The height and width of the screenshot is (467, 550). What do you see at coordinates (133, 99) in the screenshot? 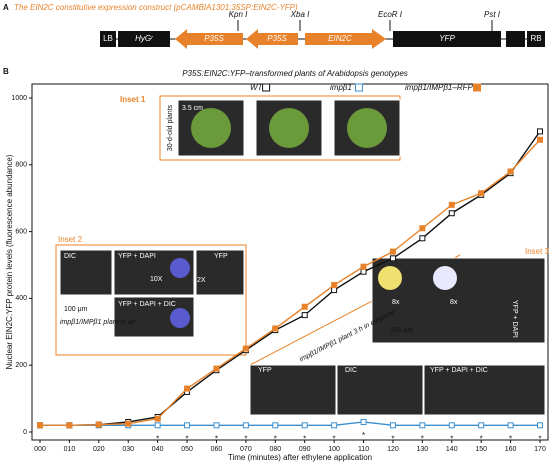
I see `inset-title: Inset 1` at bounding box center [133, 99].